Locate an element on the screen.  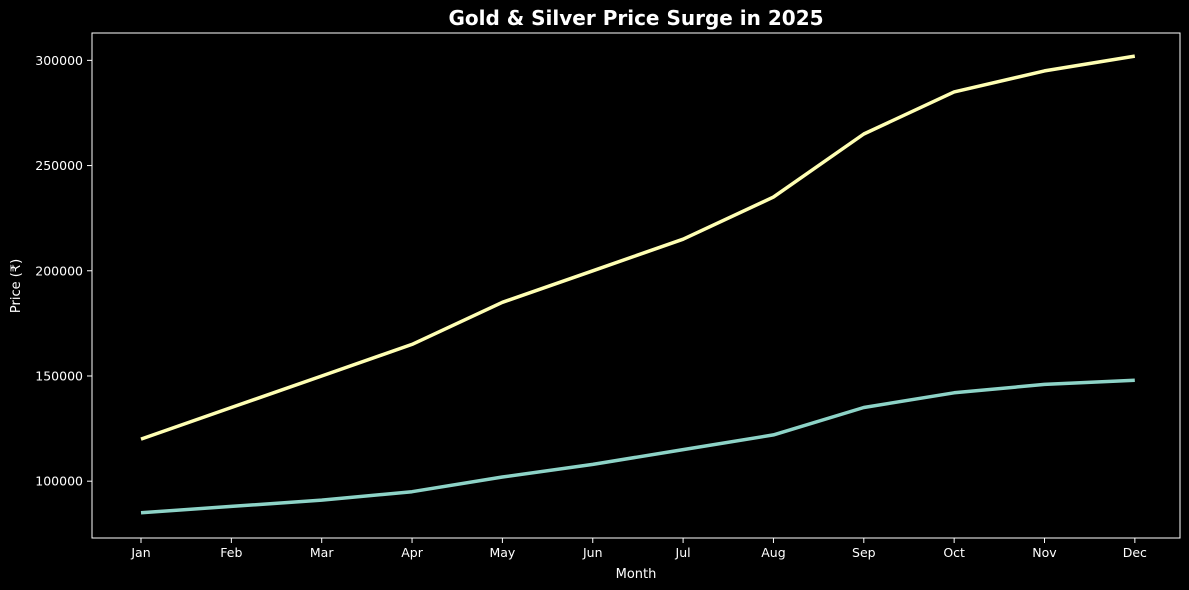
x-tick-label: Jul is located at coordinates (683, 552).